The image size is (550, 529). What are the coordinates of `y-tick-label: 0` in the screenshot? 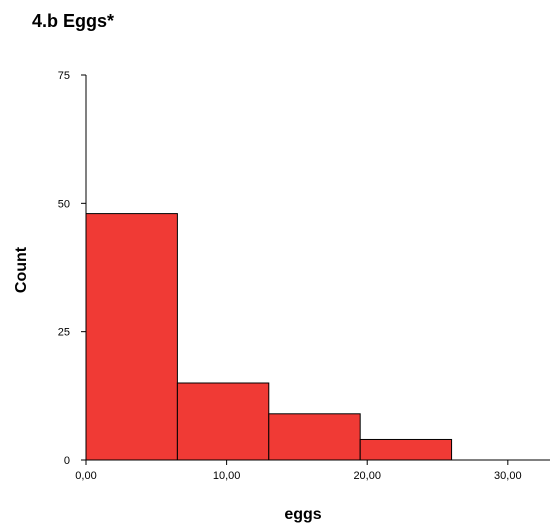 It's located at (67, 461).